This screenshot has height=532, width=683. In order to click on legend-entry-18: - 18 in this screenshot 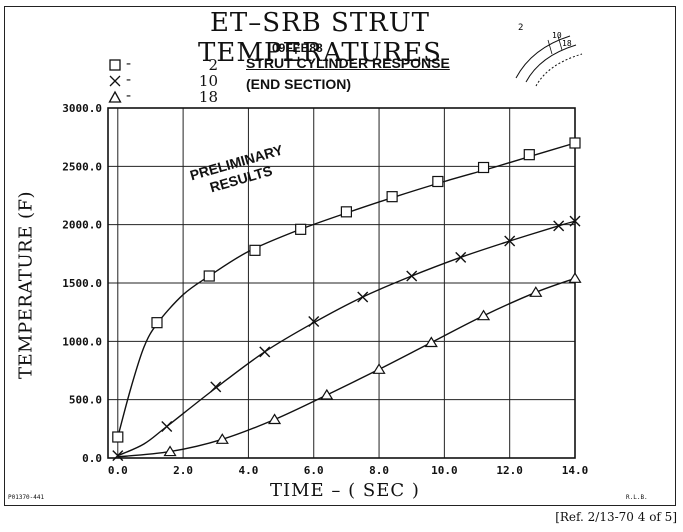, I will do `click(163, 96)`.